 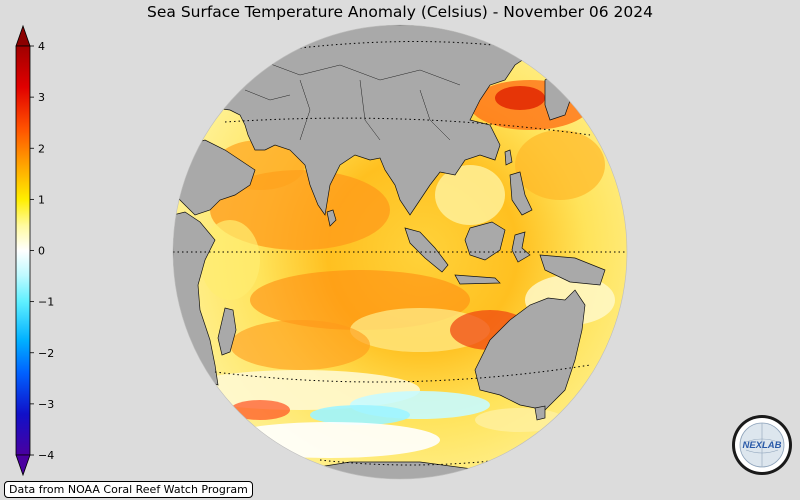 I want to click on java-land, so click(x=477, y=279).